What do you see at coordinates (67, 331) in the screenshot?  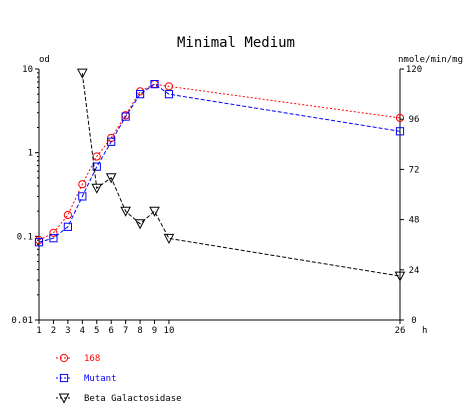 I see `x-axis-tick-label: 3` at bounding box center [67, 331].